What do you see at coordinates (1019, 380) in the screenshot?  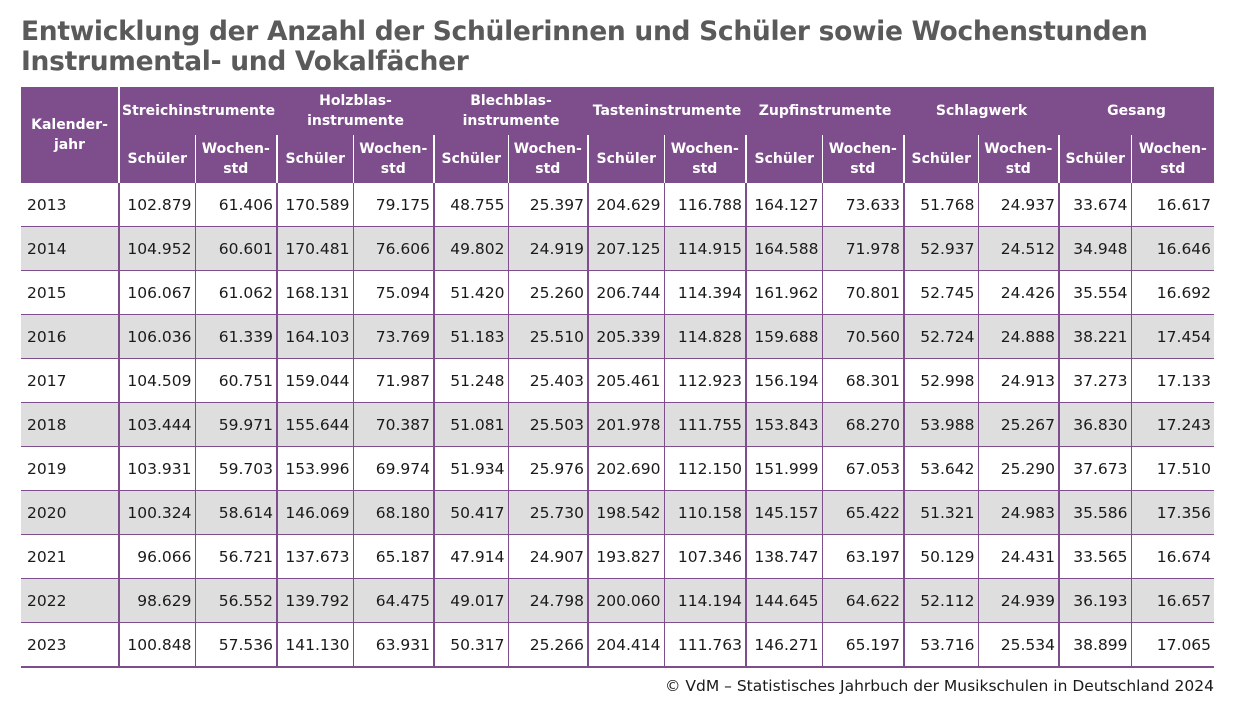 I see `table-cell: 24.913` at bounding box center [1019, 380].